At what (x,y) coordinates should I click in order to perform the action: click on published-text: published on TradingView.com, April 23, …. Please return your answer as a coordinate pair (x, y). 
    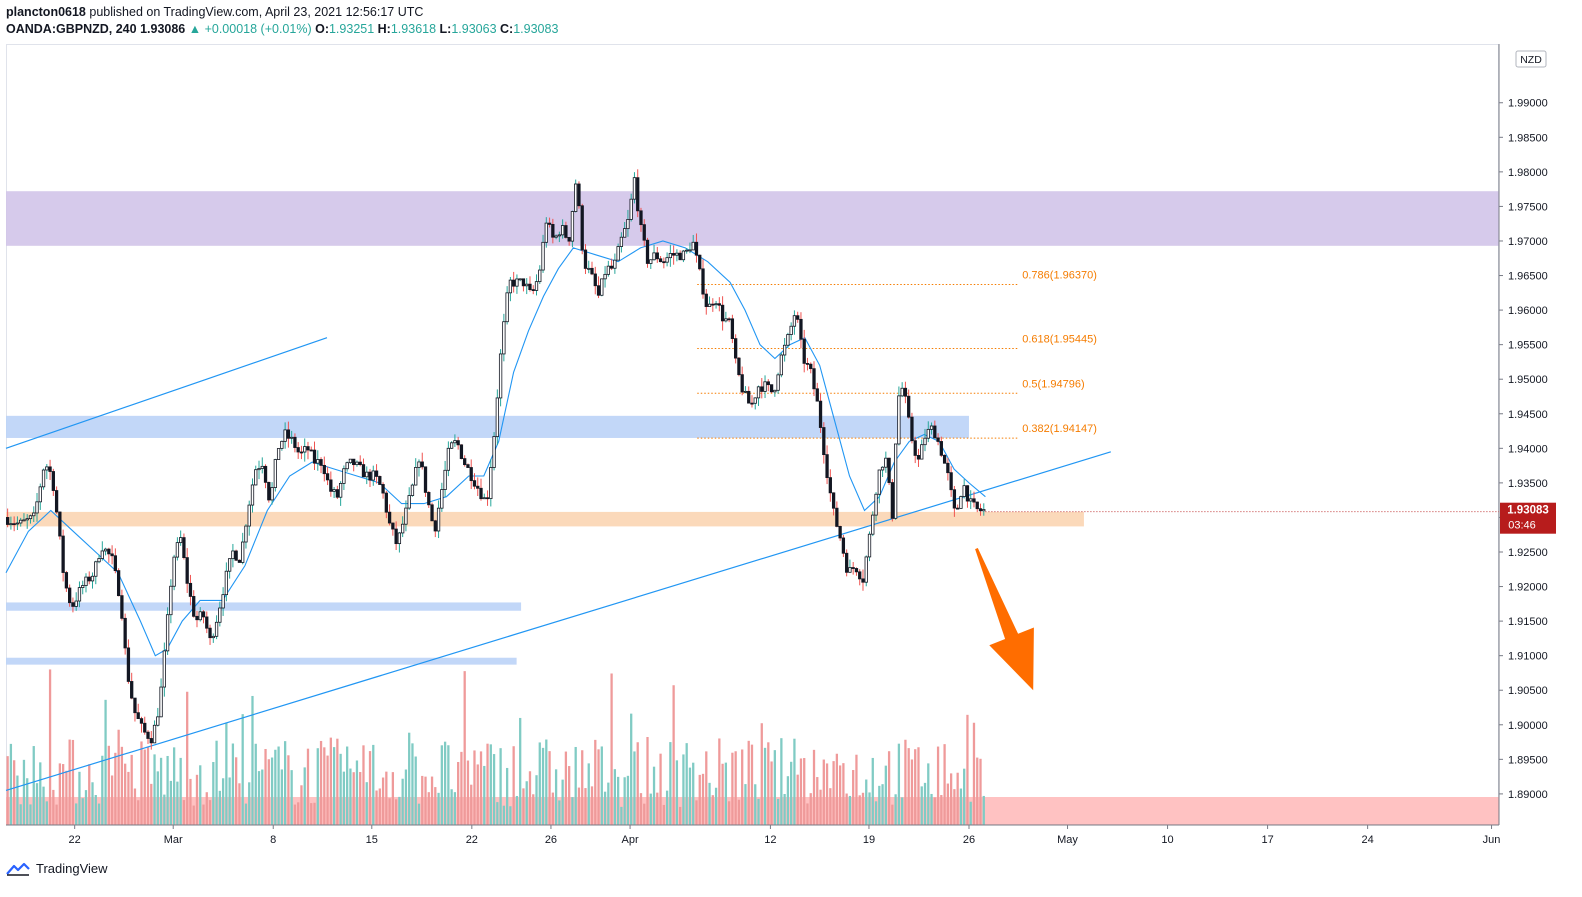
    Looking at the image, I should click on (256, 12).